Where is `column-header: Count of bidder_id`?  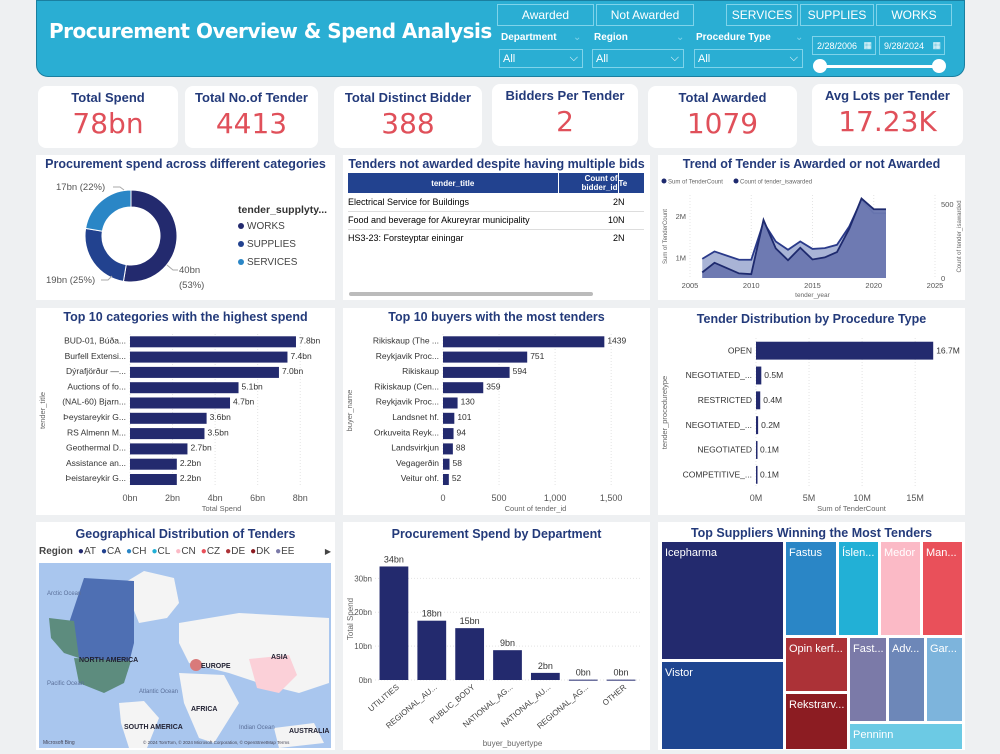 column-header: Count of bidder_id is located at coordinates (587, 183).